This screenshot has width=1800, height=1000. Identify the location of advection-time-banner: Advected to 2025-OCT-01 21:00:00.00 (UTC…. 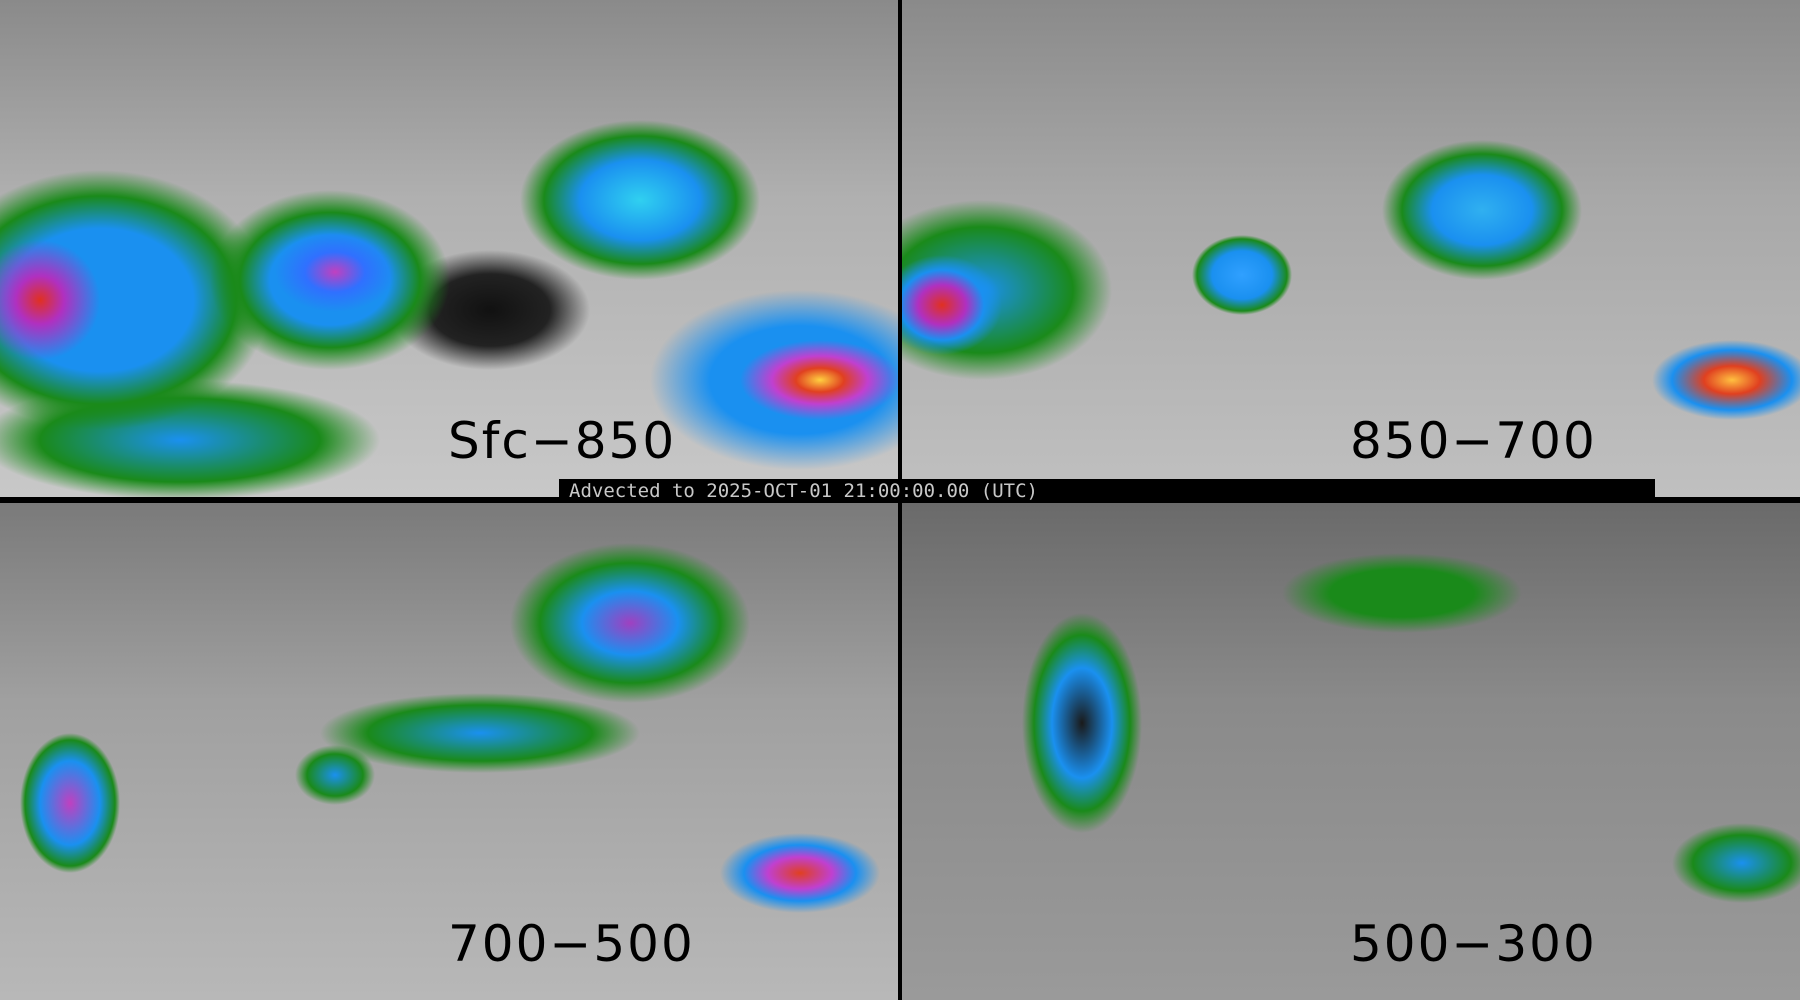
(1107, 491).